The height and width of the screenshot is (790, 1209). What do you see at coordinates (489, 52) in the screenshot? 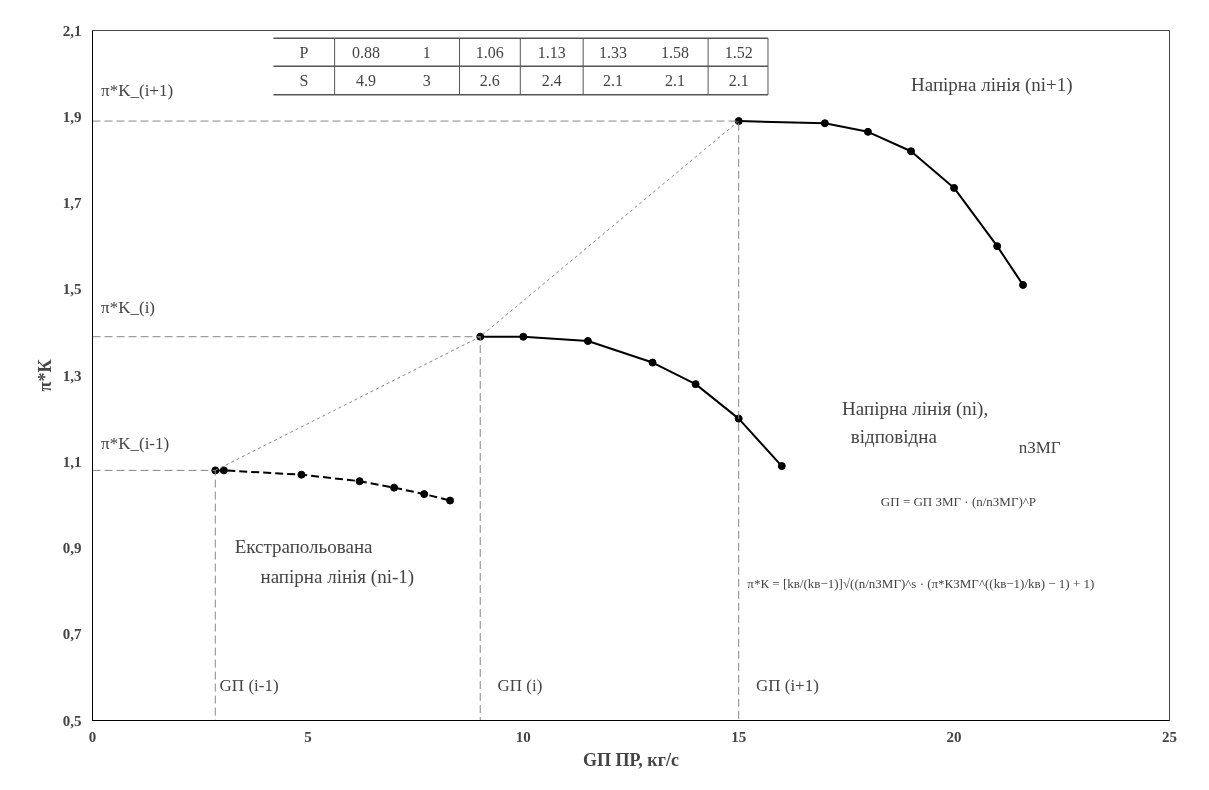
I see `annotation: 1.06` at bounding box center [489, 52].